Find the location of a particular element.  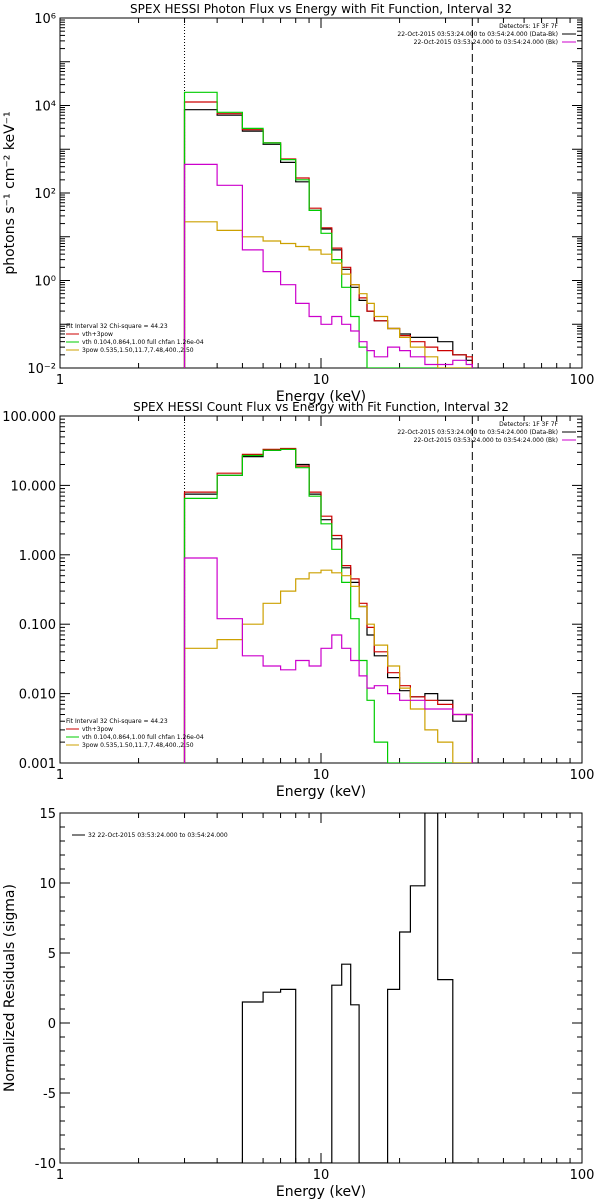

y-tick-label: 15 is located at coordinates (47, 814).